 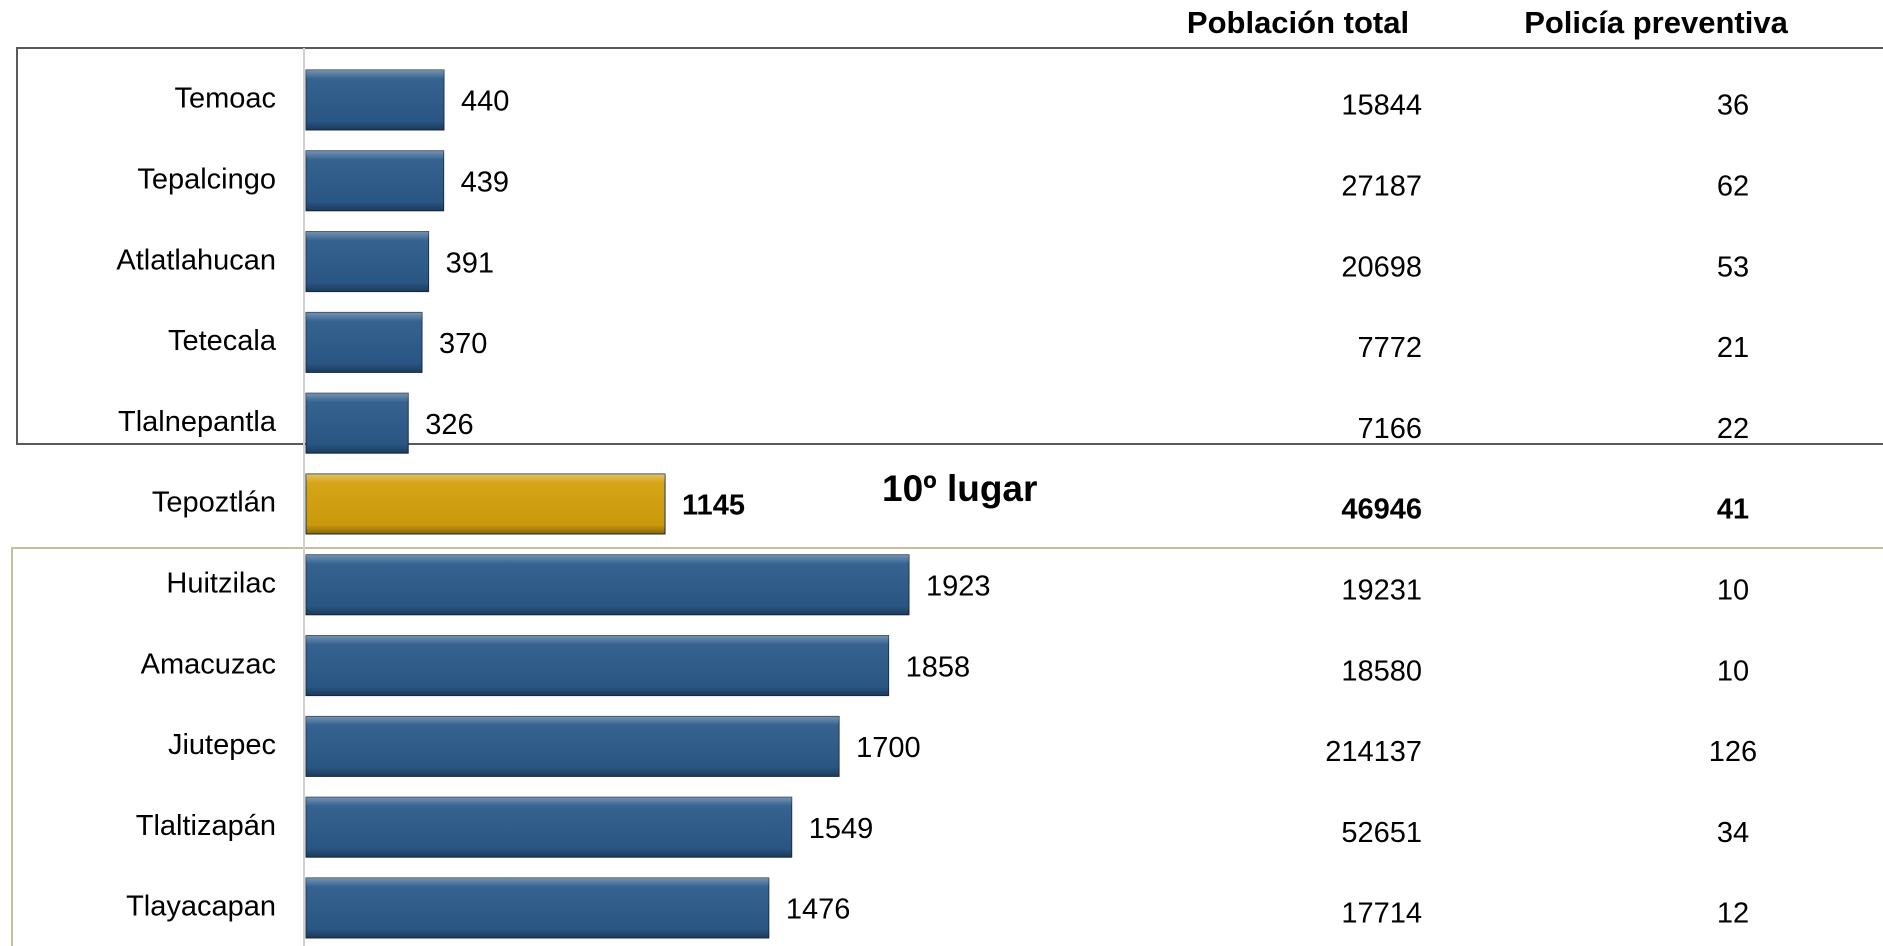 I want to click on table-cell: 21, so click(x=1733, y=348).